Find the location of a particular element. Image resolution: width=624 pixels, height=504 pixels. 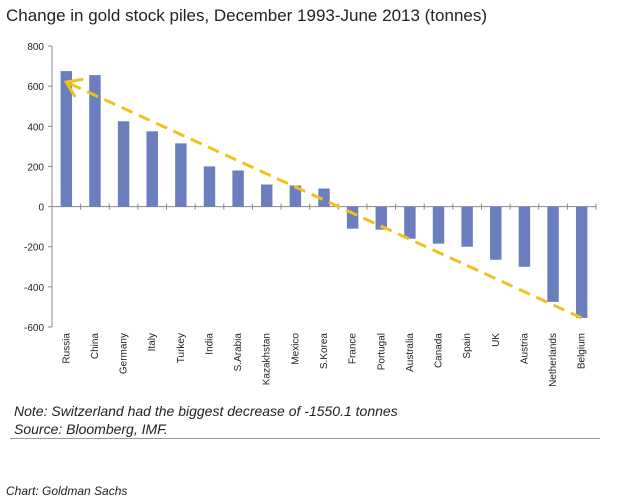

x-tick-label: Portugal is located at coordinates (381, 351).